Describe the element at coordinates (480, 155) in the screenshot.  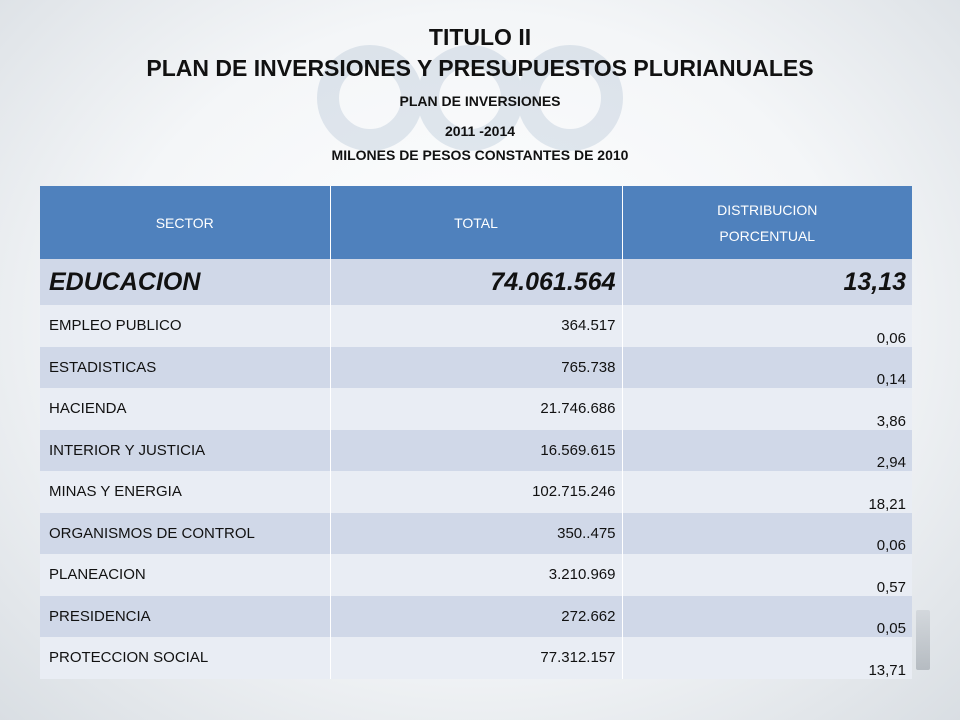
I see `units-label: MILONES DE PESOS CONSTANTES DE 2010` at that location.